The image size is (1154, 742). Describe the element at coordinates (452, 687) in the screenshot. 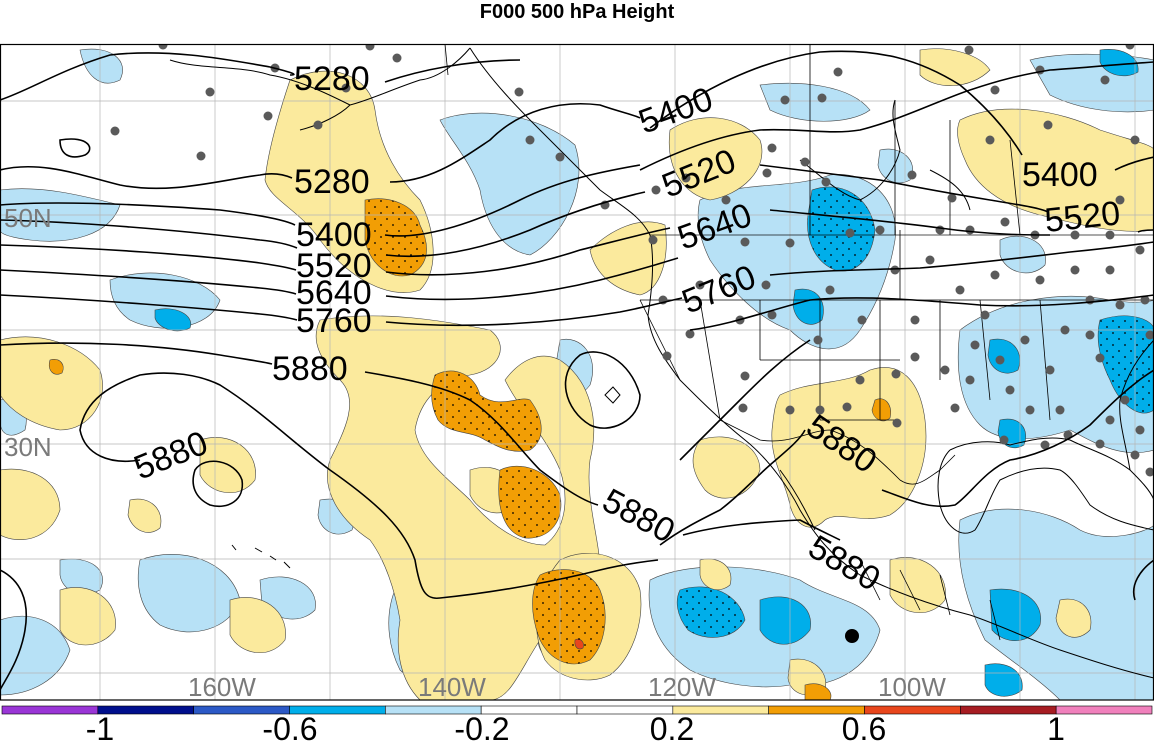

I see `lon-label-140w: 140W` at that location.